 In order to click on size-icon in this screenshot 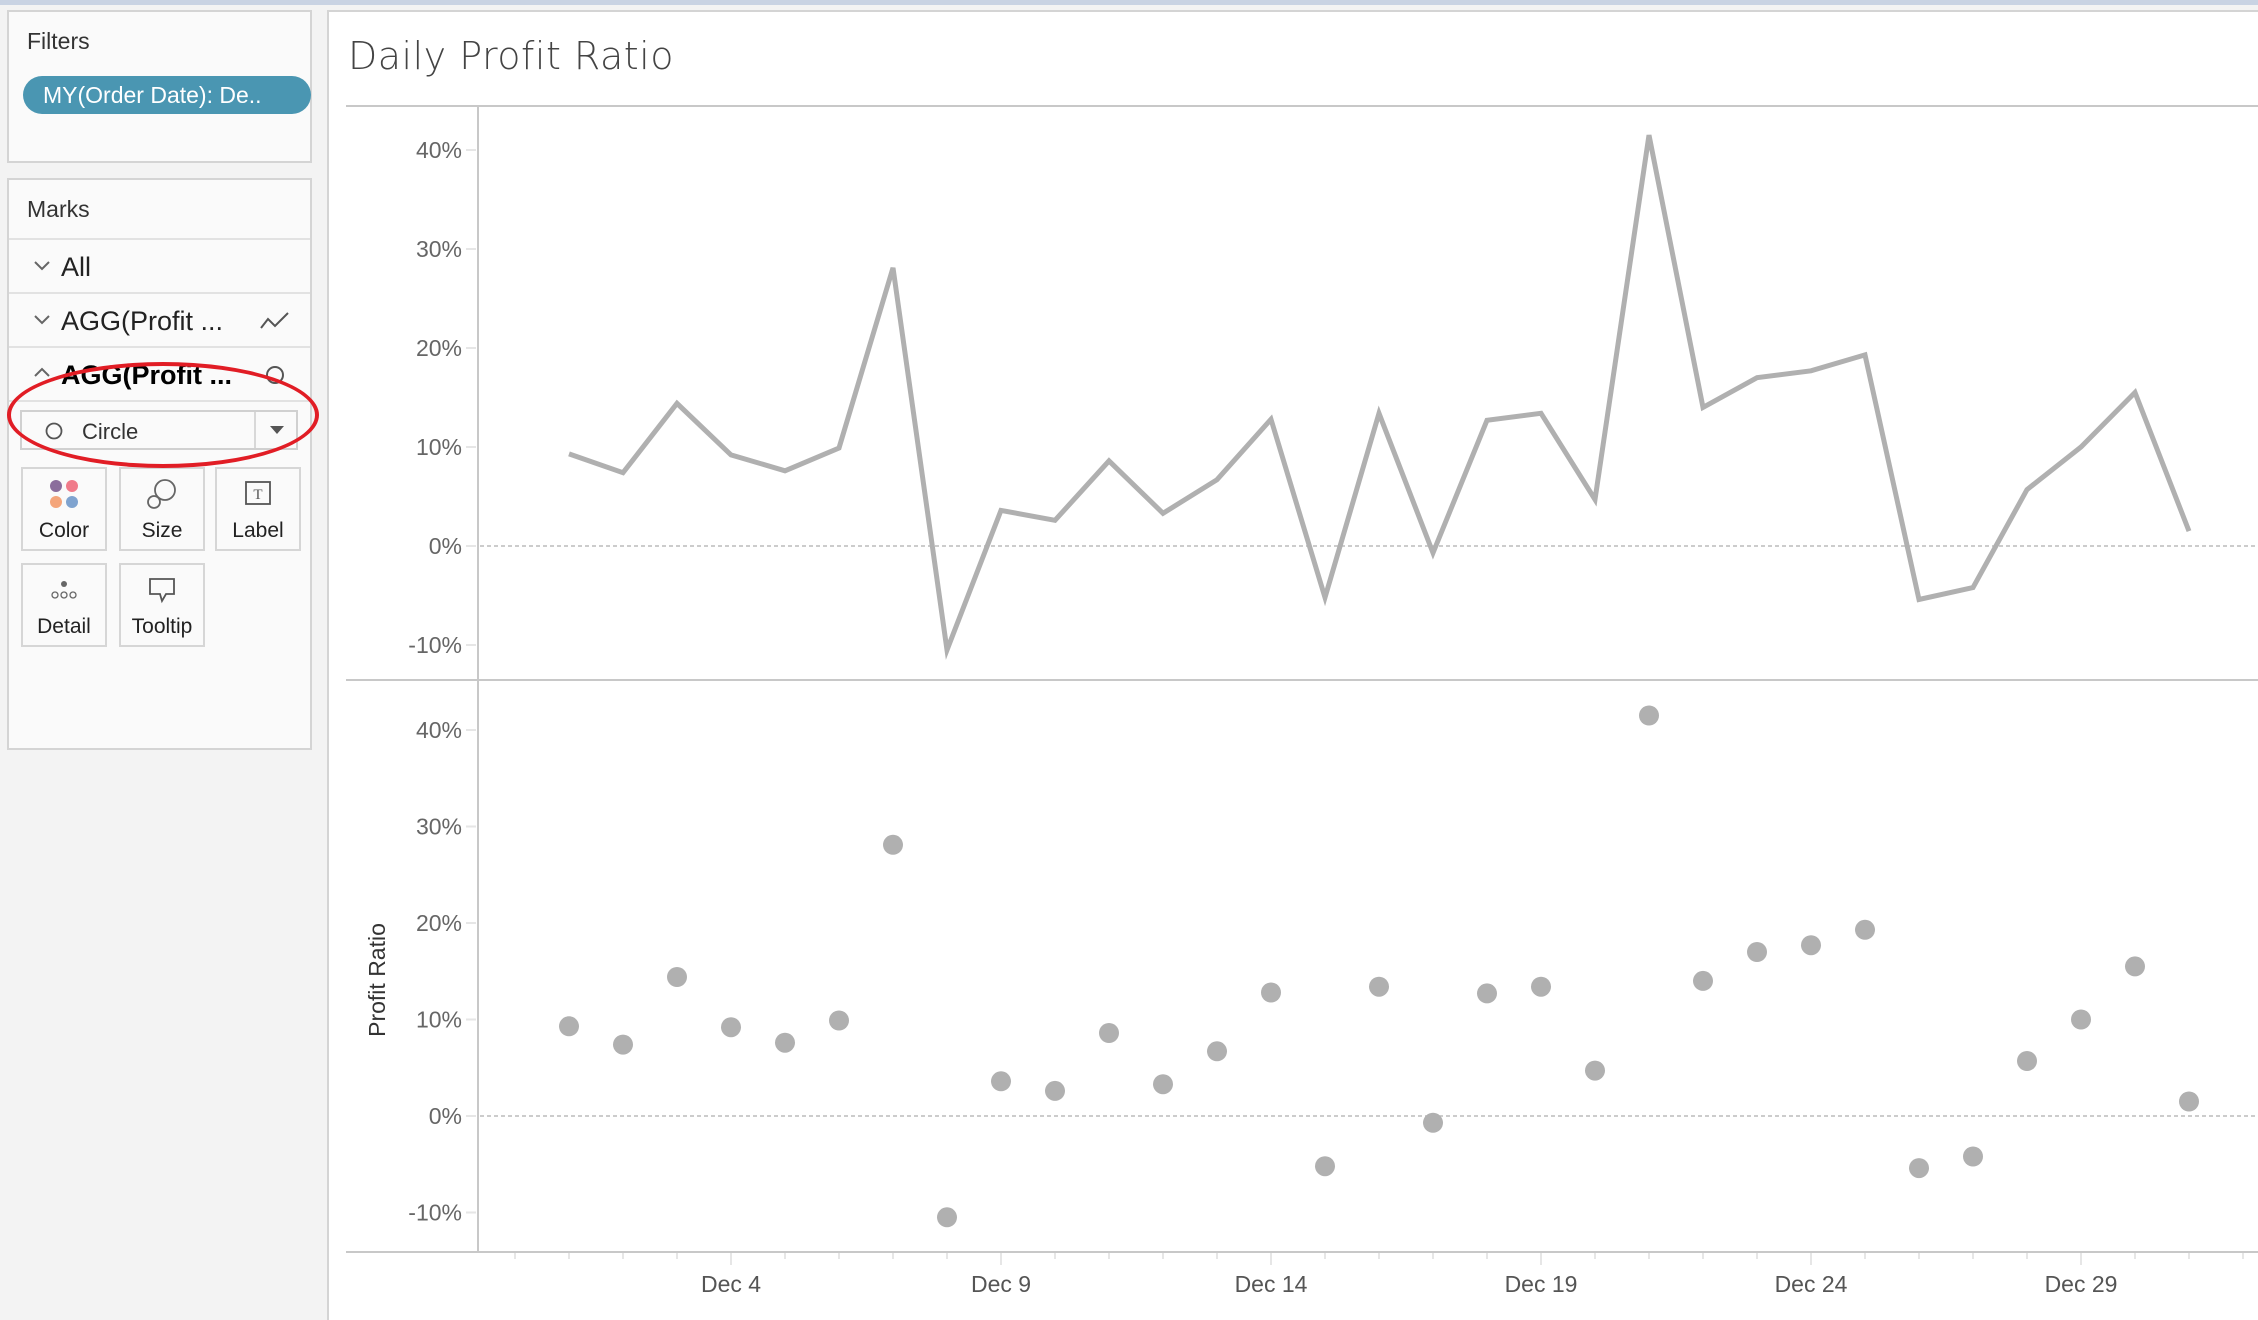, I will do `click(161, 494)`.